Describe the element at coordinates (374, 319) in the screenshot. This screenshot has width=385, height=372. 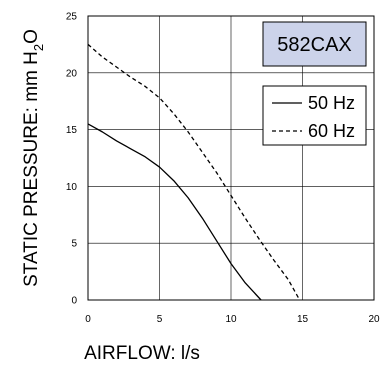
I see `x-tick-label-4: 20` at that location.